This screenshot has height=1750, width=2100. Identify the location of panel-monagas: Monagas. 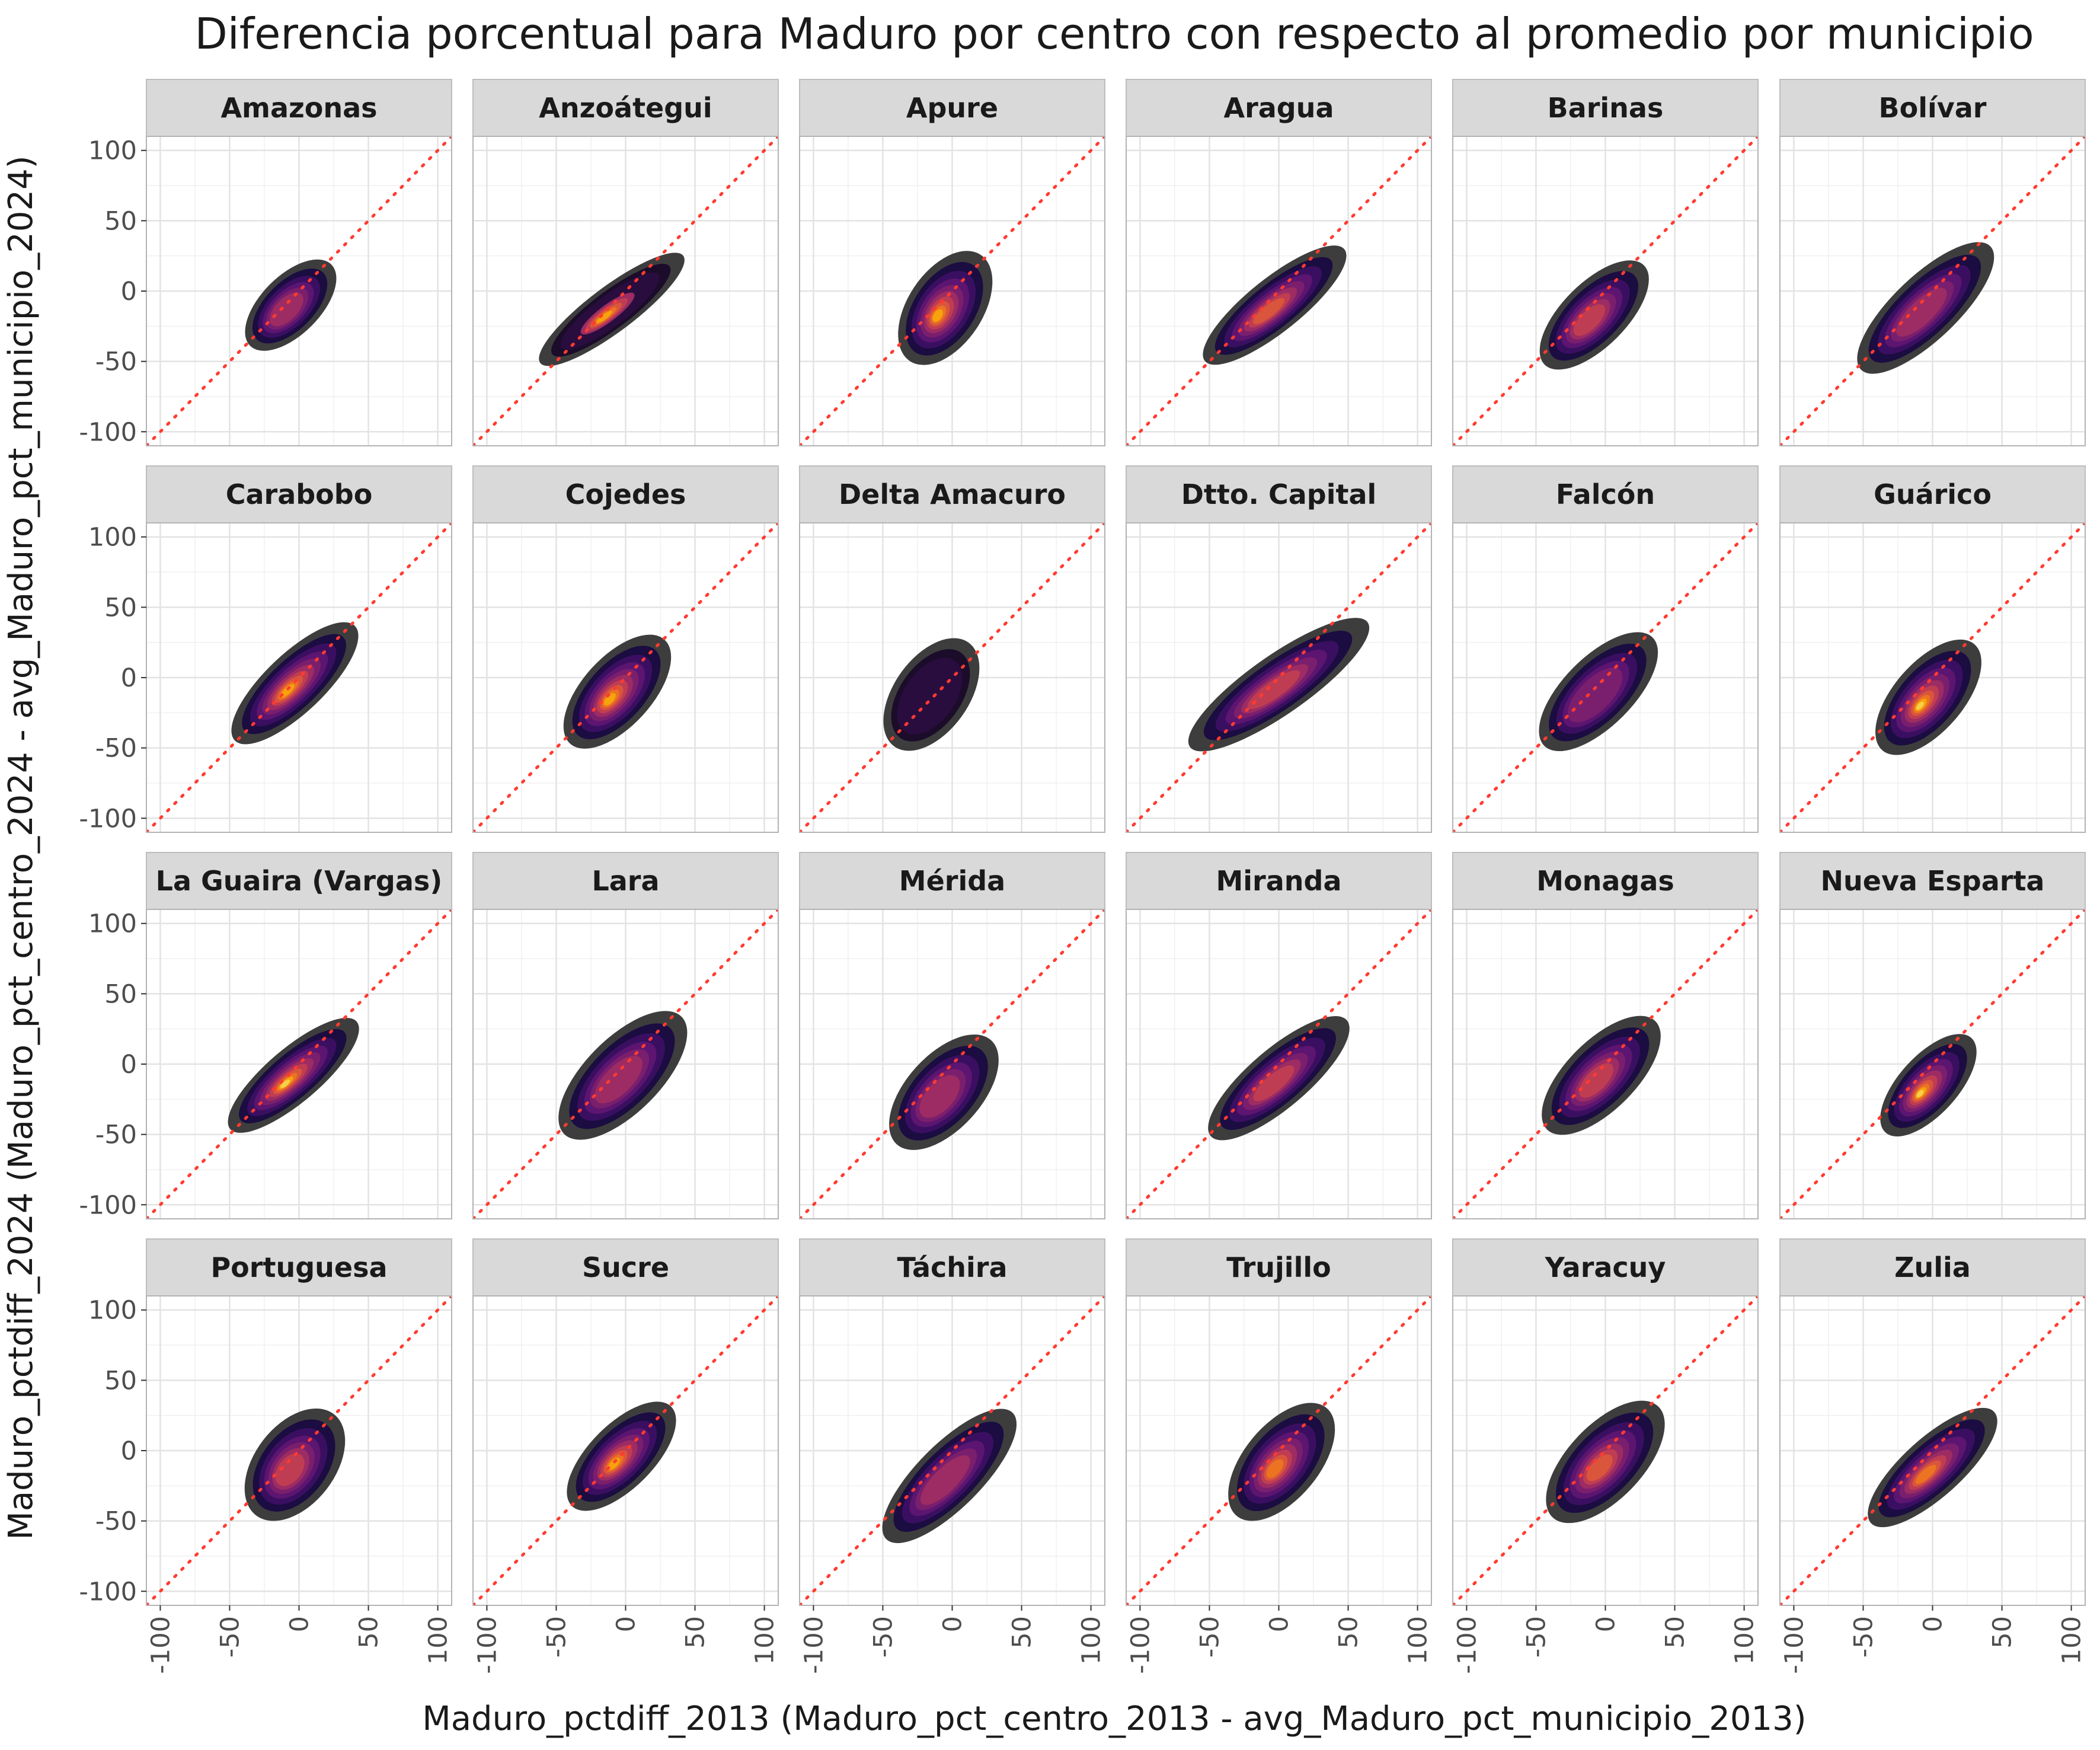
(1605, 1035).